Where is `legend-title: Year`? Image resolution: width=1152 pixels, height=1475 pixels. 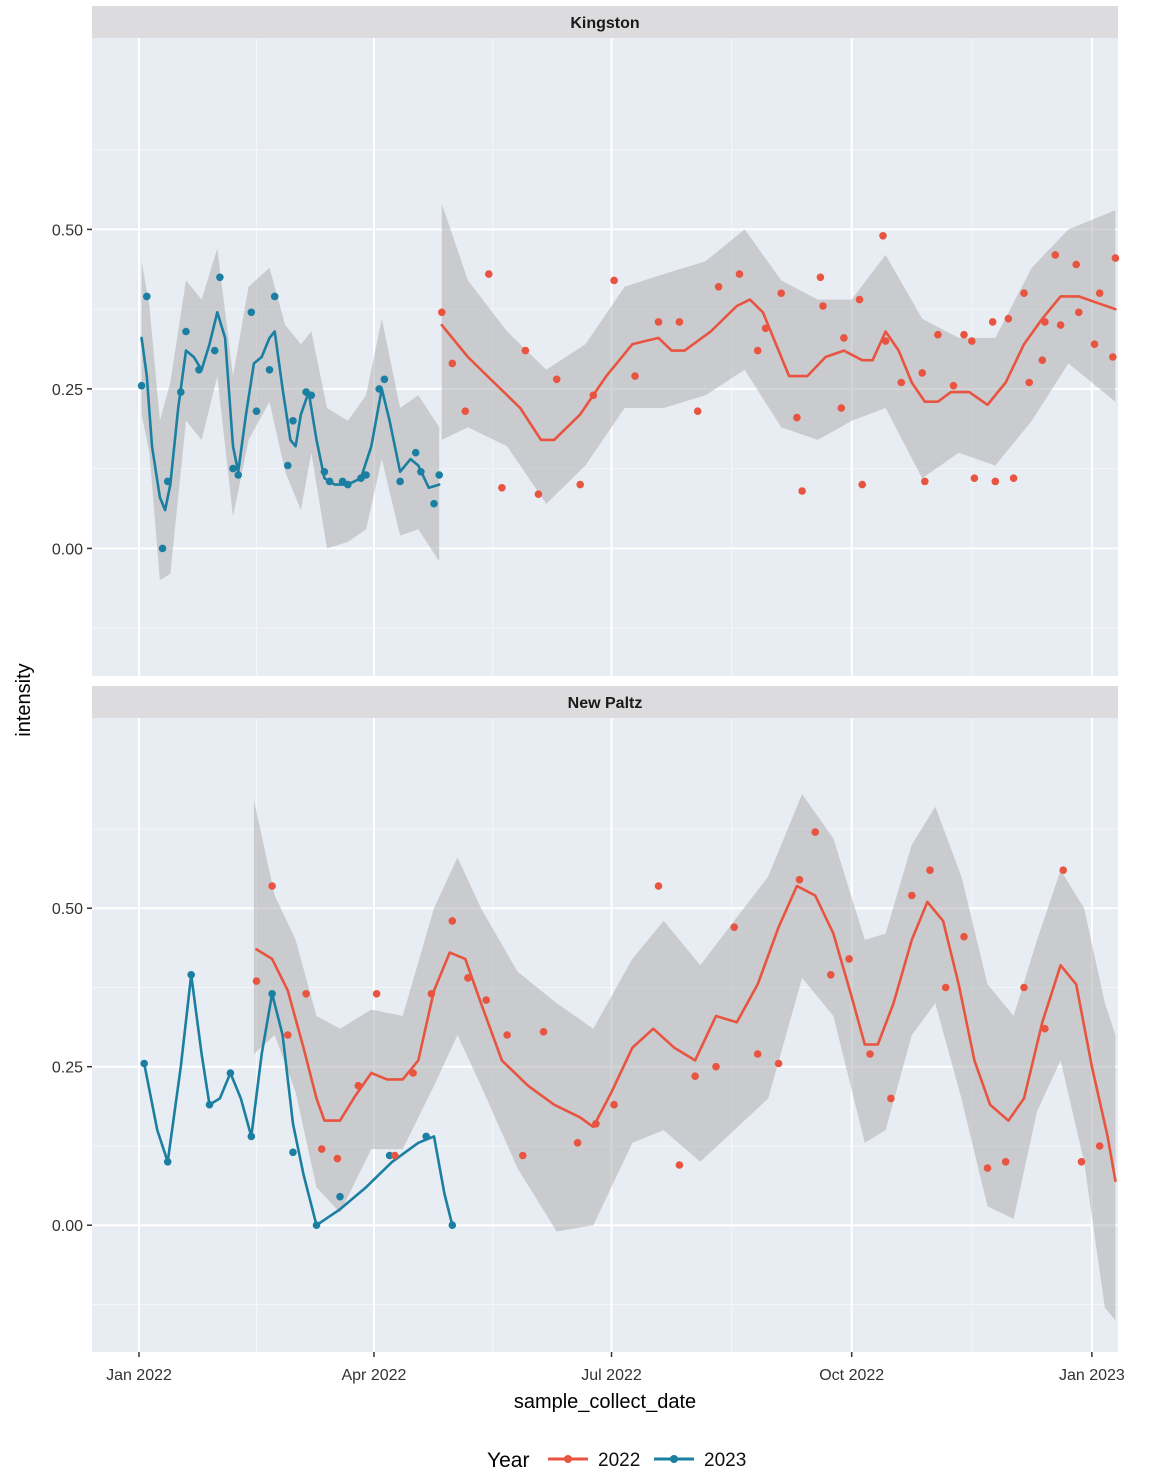
legend-title: Year is located at coordinates (508, 1460).